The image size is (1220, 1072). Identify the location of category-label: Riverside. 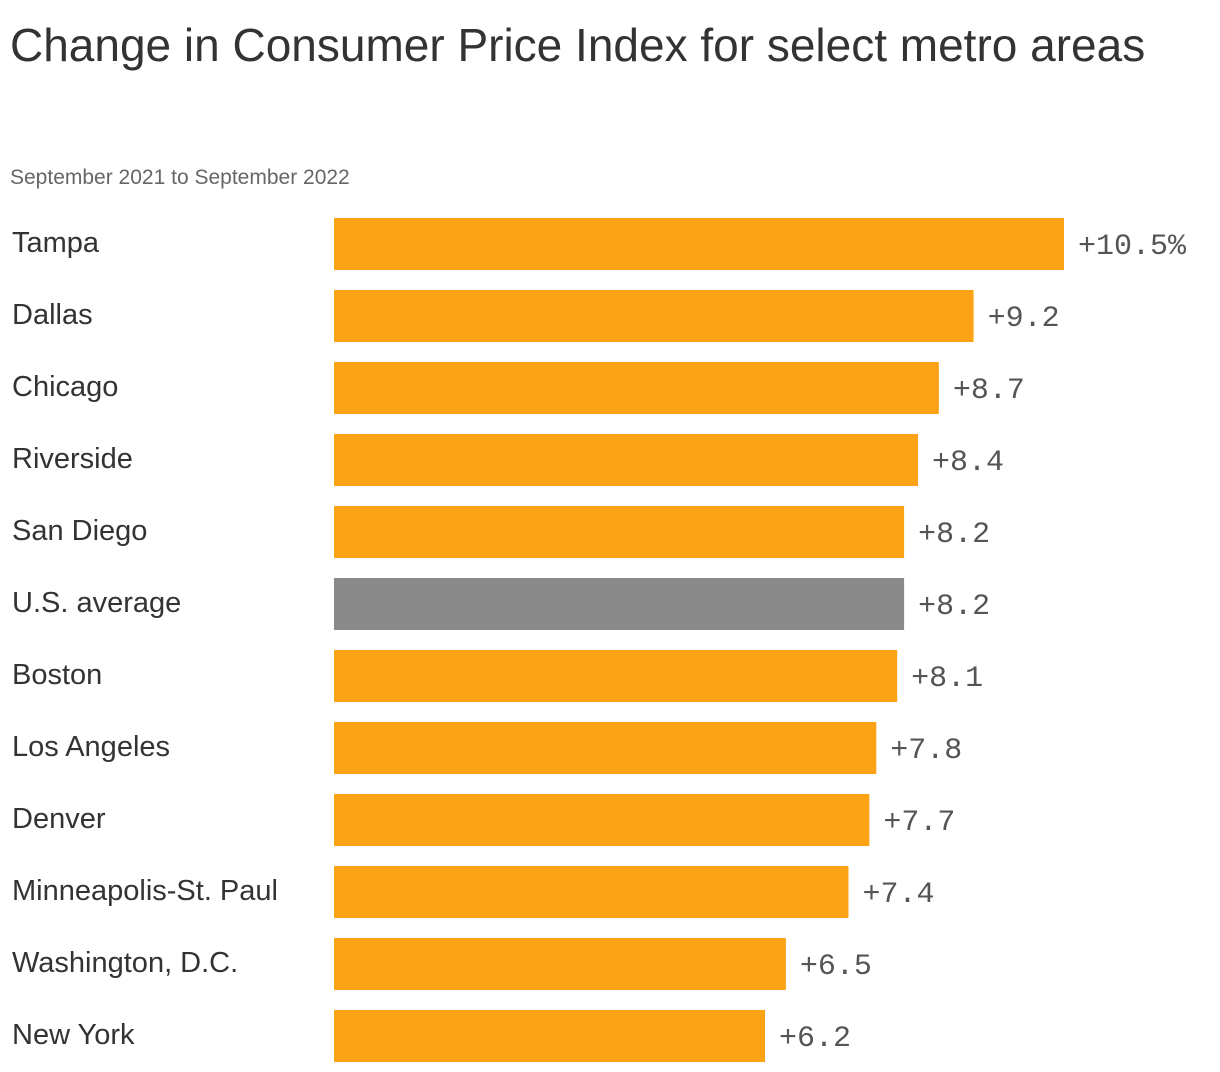
(72, 459).